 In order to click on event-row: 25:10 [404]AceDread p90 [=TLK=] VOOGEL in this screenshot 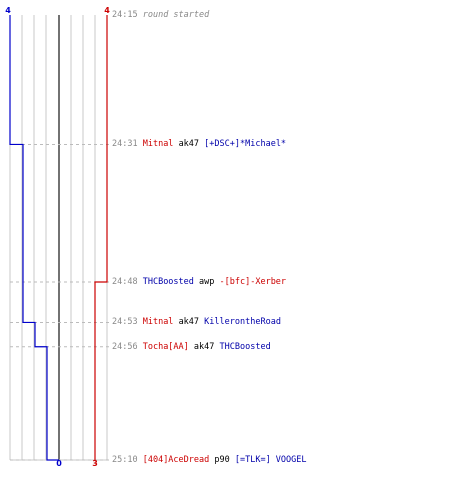, I will do `click(209, 460)`.